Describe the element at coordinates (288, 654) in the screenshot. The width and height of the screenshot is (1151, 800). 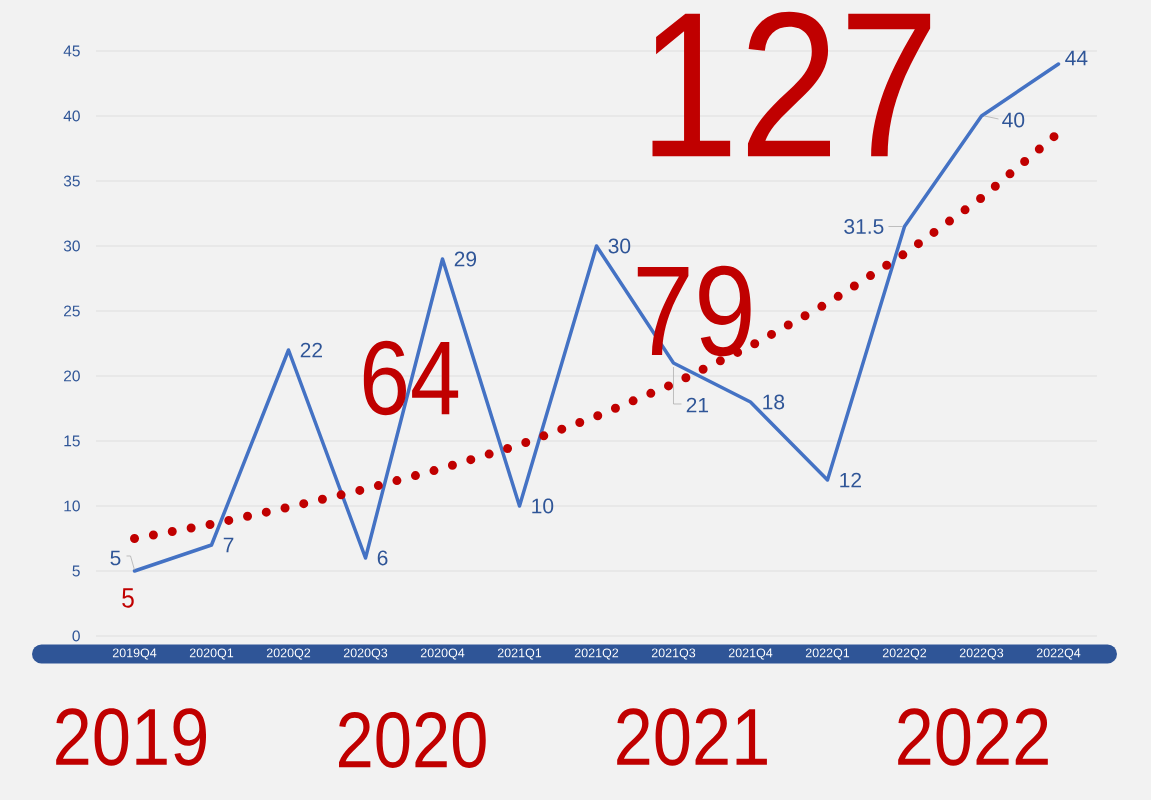
I see `x-tick-label: 2020Q2` at that location.